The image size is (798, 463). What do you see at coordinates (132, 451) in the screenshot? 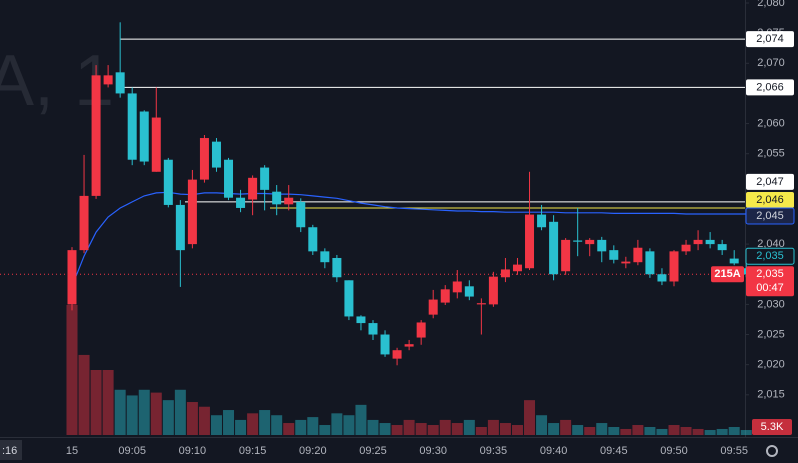
I see `x-tick-label: 09:05` at bounding box center [132, 451].